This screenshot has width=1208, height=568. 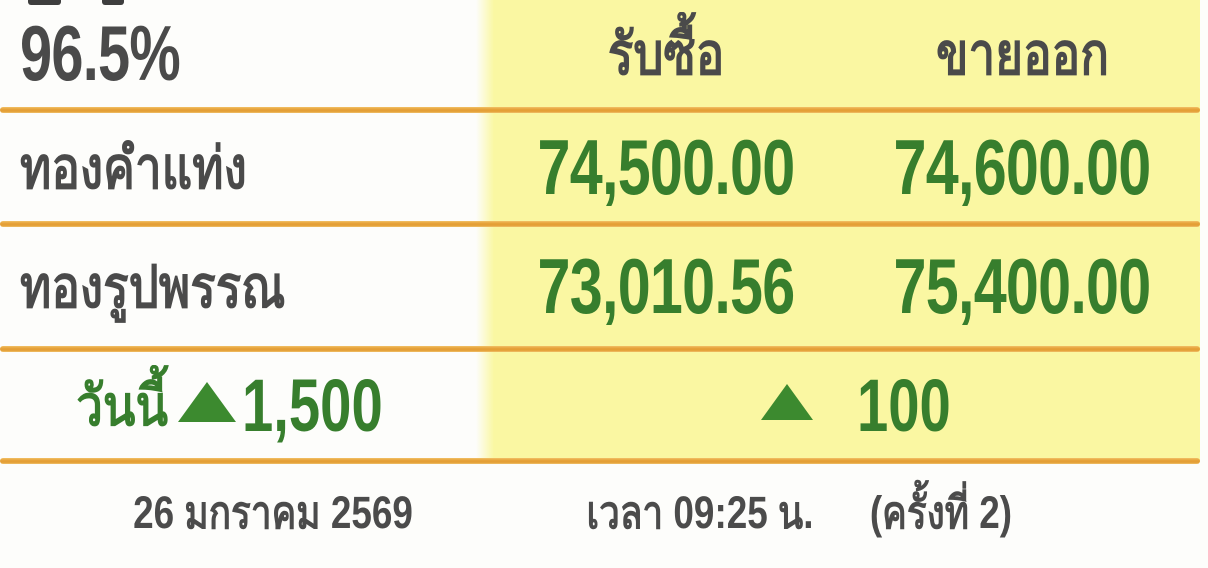 What do you see at coordinates (243, 53) in the screenshot?
I see `purity-cell: 96.5%` at bounding box center [243, 53].